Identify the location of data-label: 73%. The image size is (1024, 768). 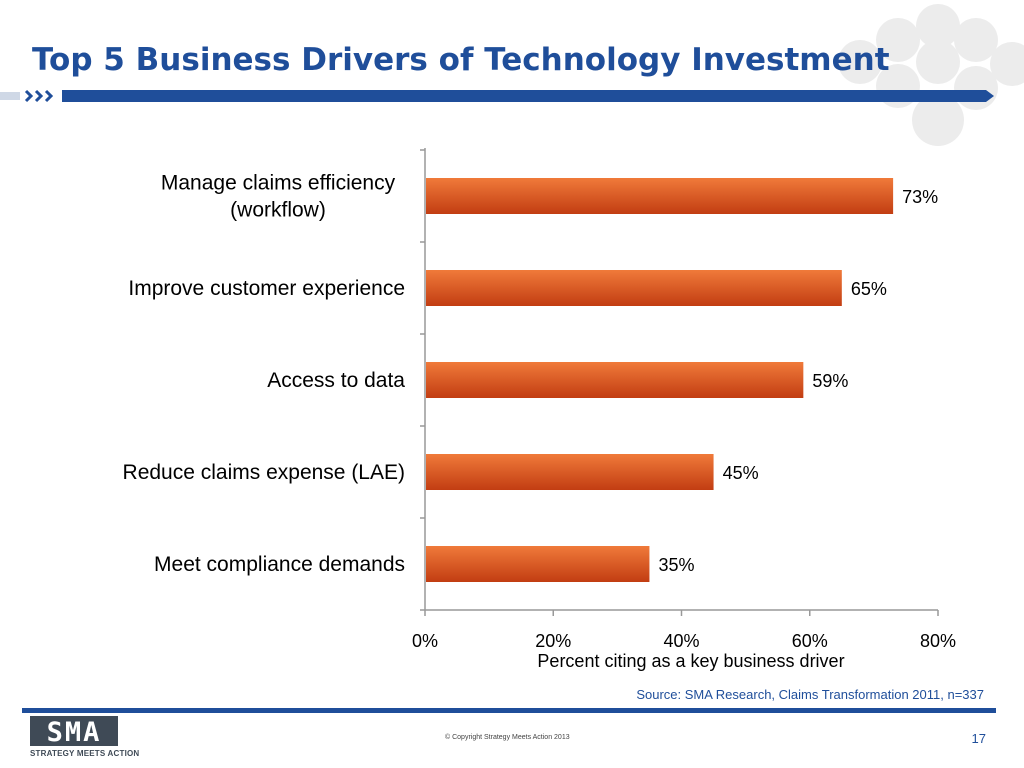
(920, 197).